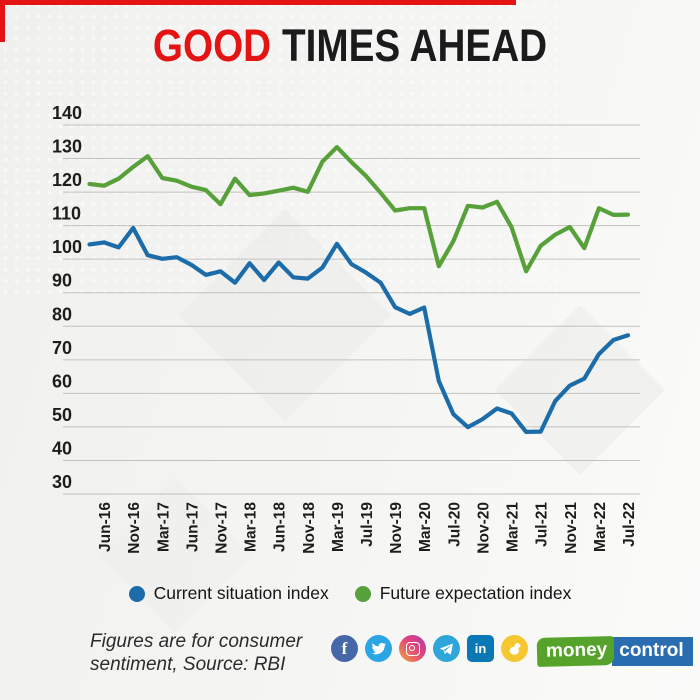  Describe the element at coordinates (136, 593) in the screenshot. I see `legend-dot-blue` at that location.